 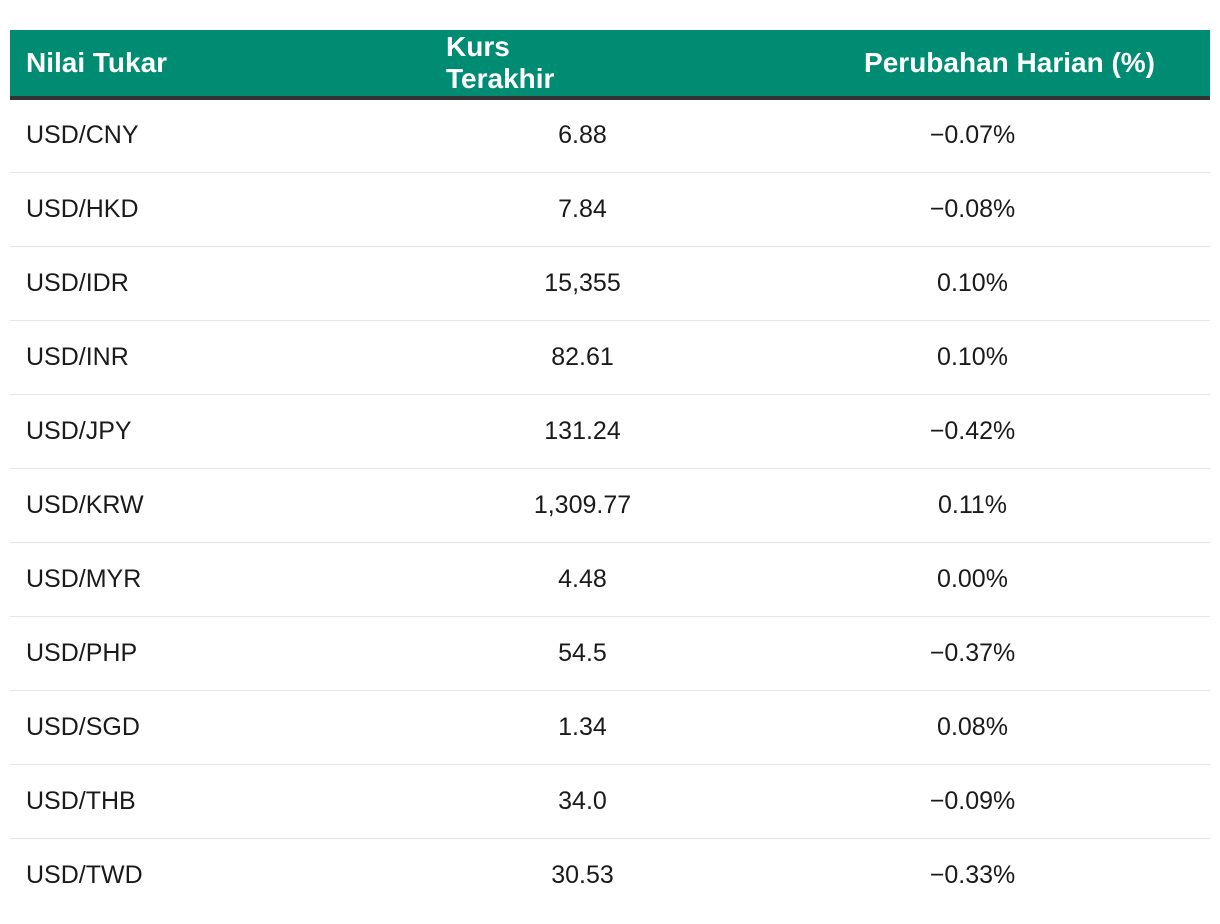 What do you see at coordinates (972, 65) in the screenshot?
I see `header-change: Perubahan Harian (%)` at bounding box center [972, 65].